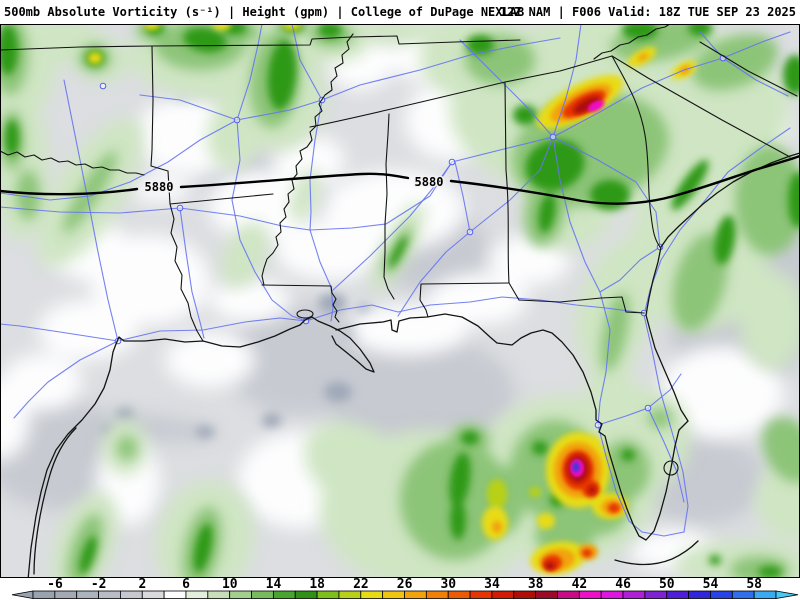  Describe the element at coordinates (229, 584) in the screenshot. I see `colorbar-tick-label: 10` at that location.